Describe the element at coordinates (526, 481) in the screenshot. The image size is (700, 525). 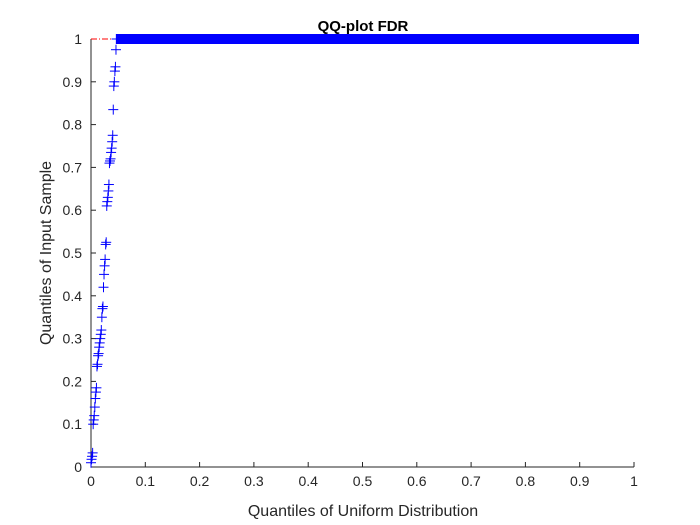
I see `x-tick-label: 0.8` at that location.